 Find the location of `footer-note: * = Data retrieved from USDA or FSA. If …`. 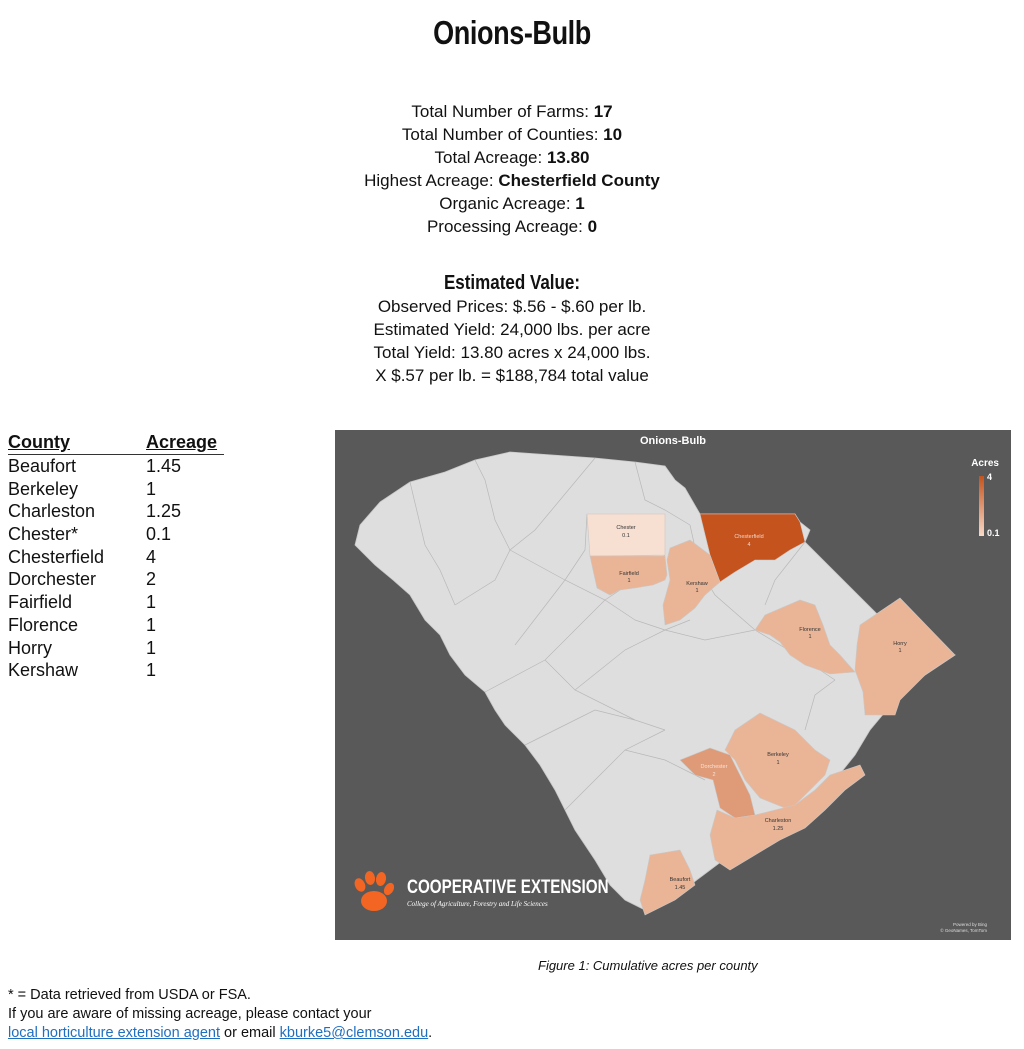

footer-note: * = Data retrieved from USDA or FSA. If … is located at coordinates (220, 1014).